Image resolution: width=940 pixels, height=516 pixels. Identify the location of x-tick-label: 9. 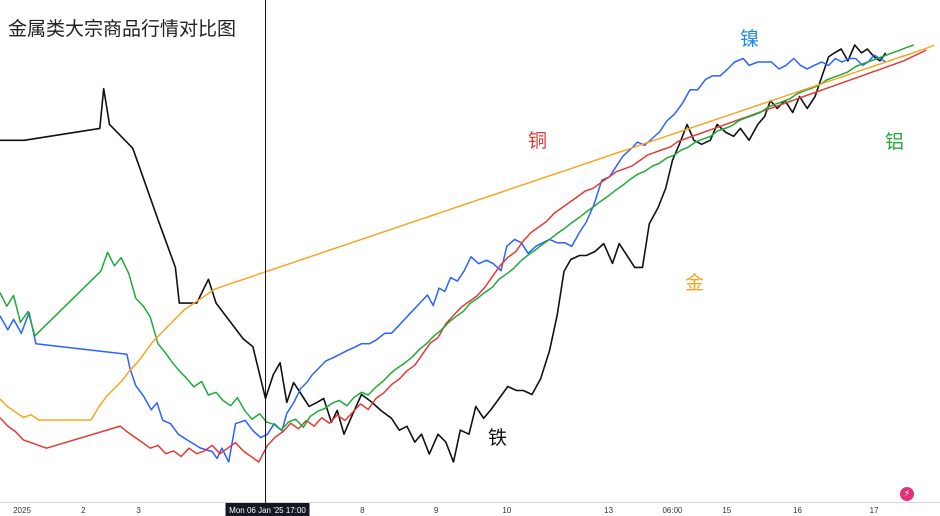
(436, 510).